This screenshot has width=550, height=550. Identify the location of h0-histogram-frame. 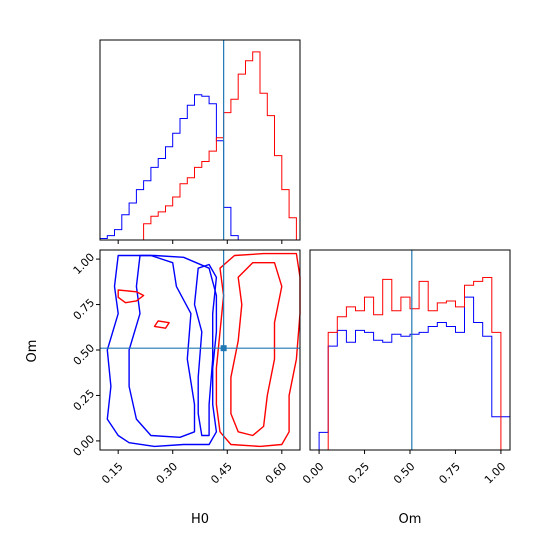
(200, 140).